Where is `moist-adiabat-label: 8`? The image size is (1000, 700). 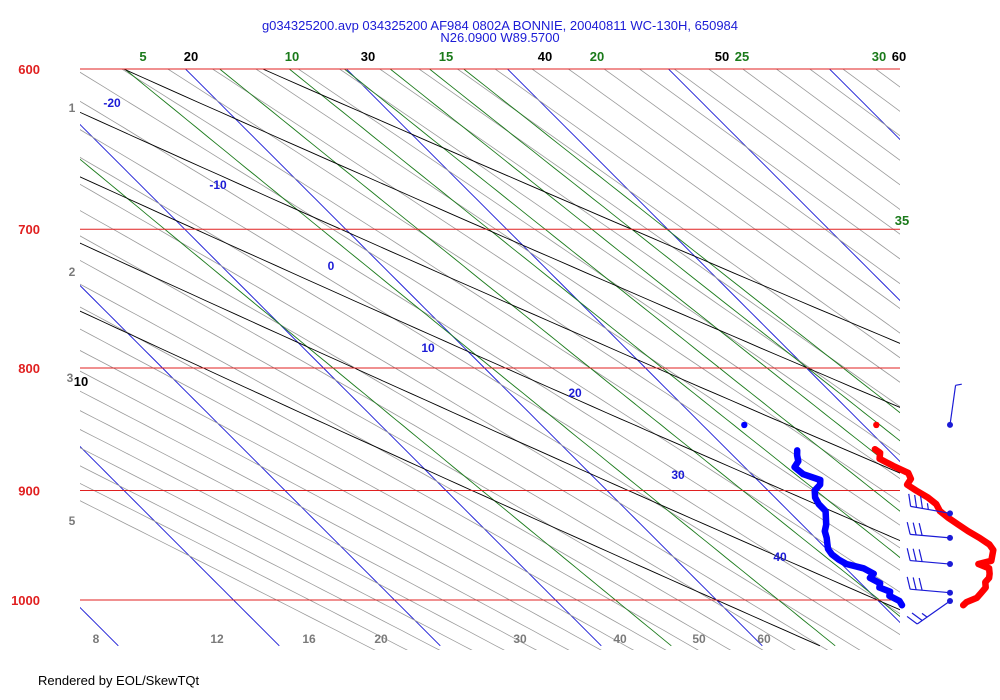
moist-adiabat-label: 8 is located at coordinates (96, 639).